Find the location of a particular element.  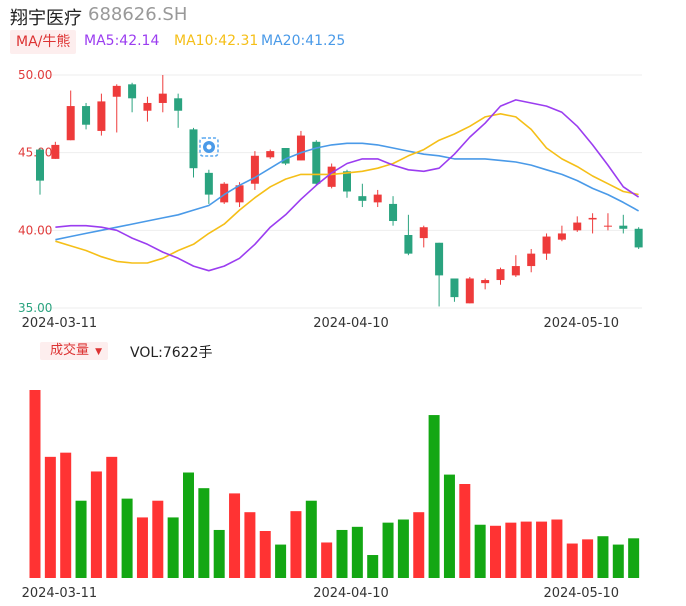

volume-value: VOL:7622手 is located at coordinates (171, 353).